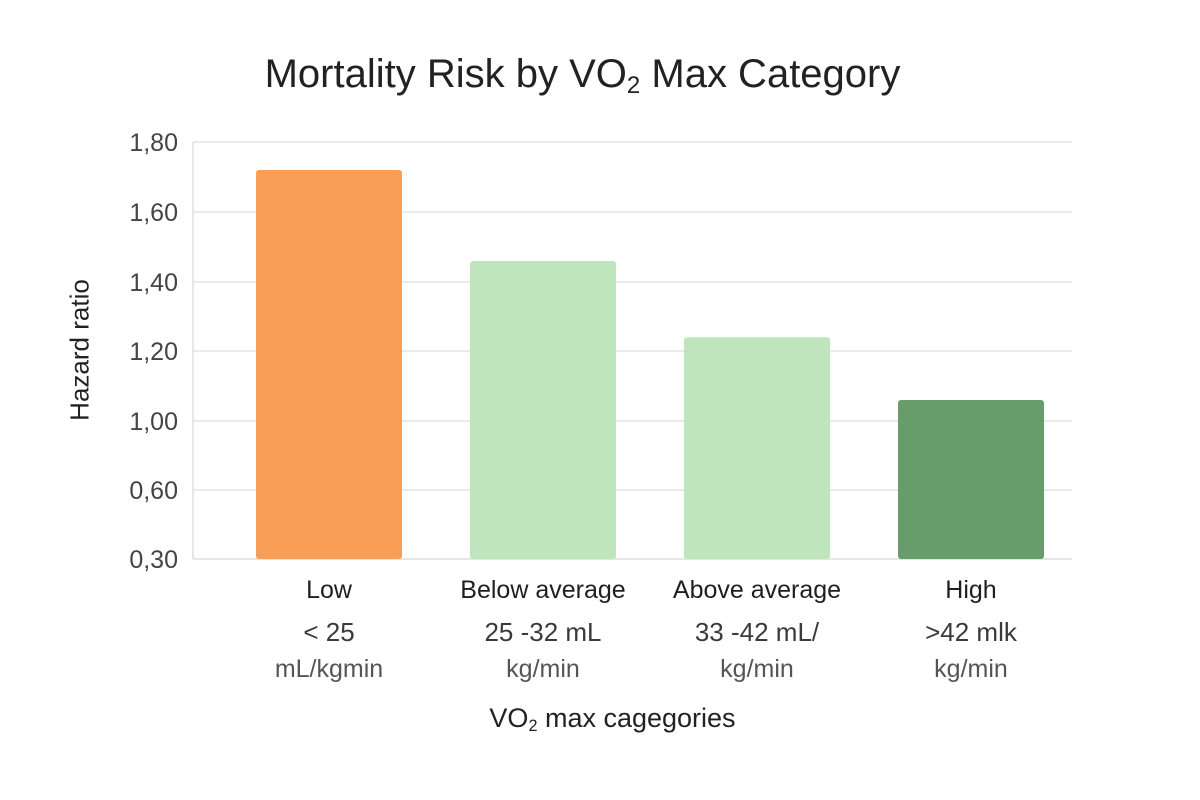  What do you see at coordinates (153, 560) in the screenshot?
I see `y-tick-label: 0,30` at bounding box center [153, 560].